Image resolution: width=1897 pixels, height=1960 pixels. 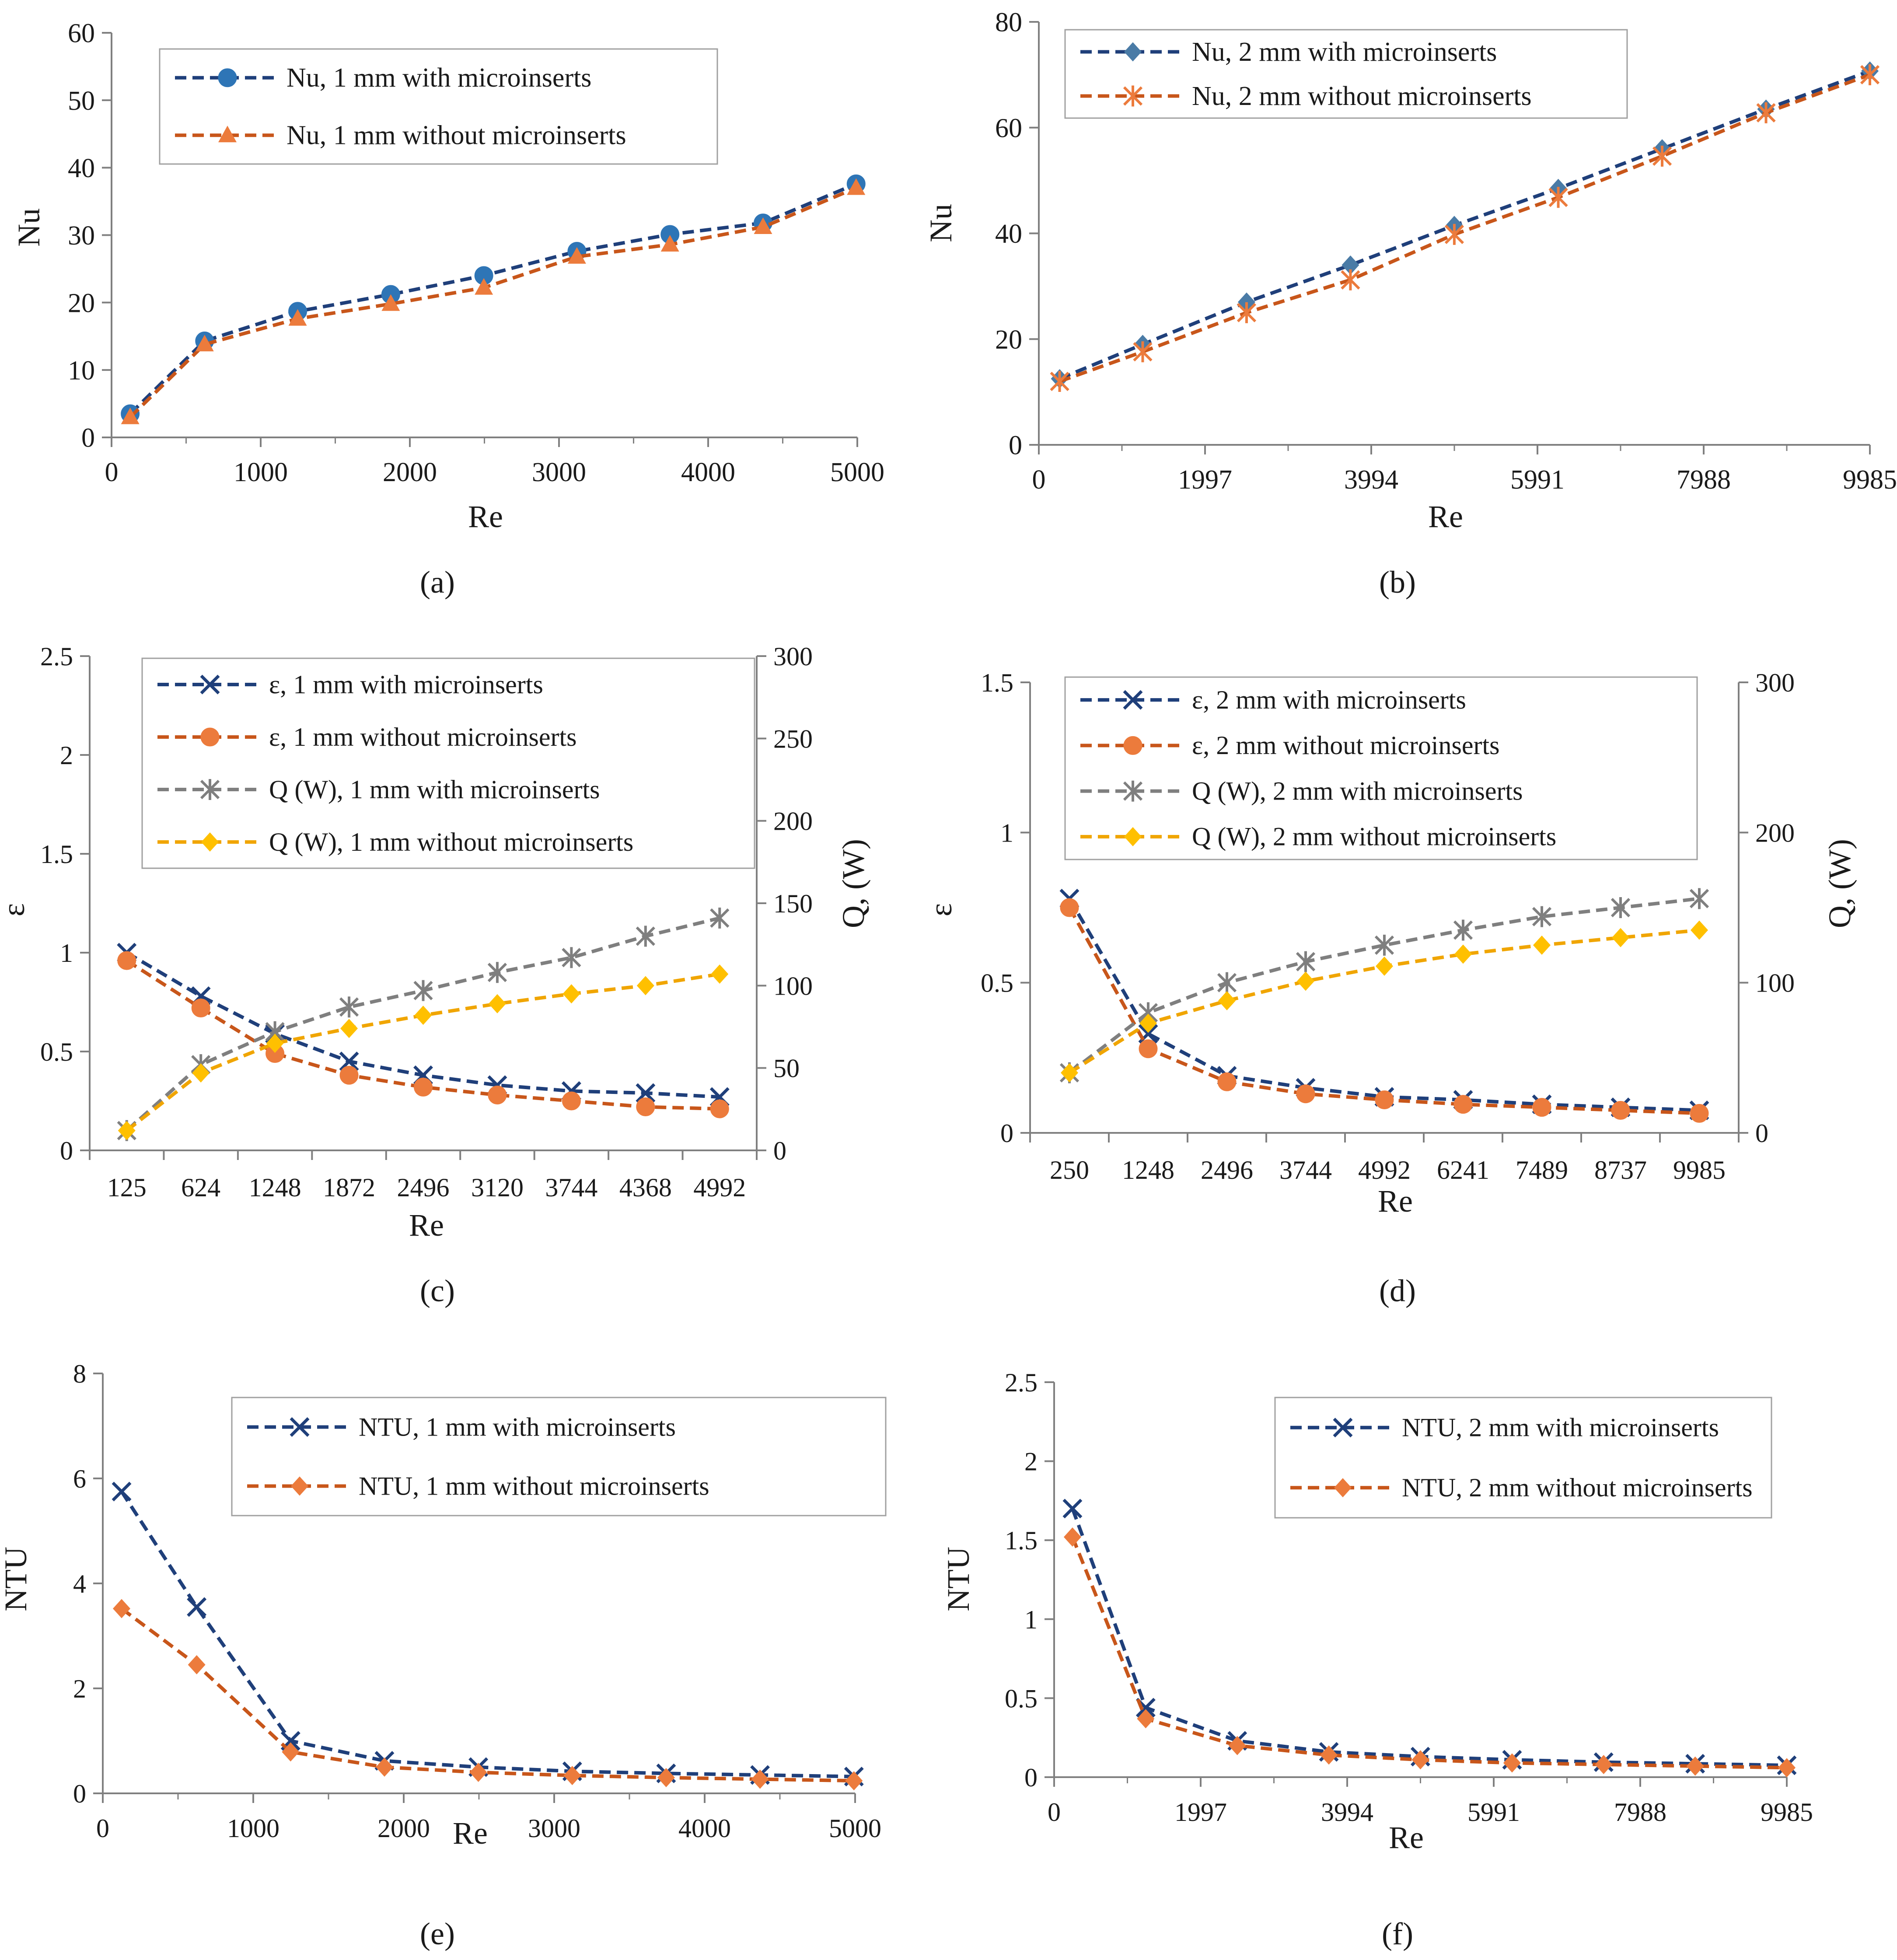 I want to click on y-tick-label: 10, so click(x=81, y=371).